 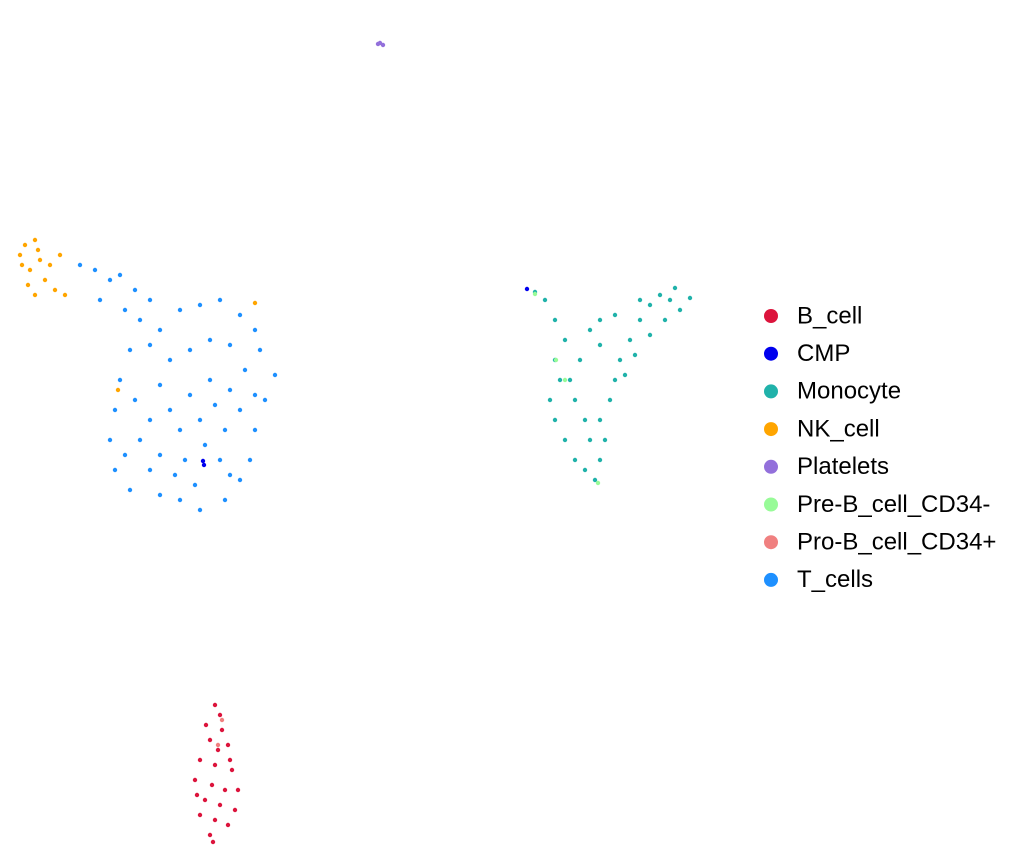 What do you see at coordinates (823, 353) in the screenshot?
I see `legend-label: CMP` at bounding box center [823, 353].